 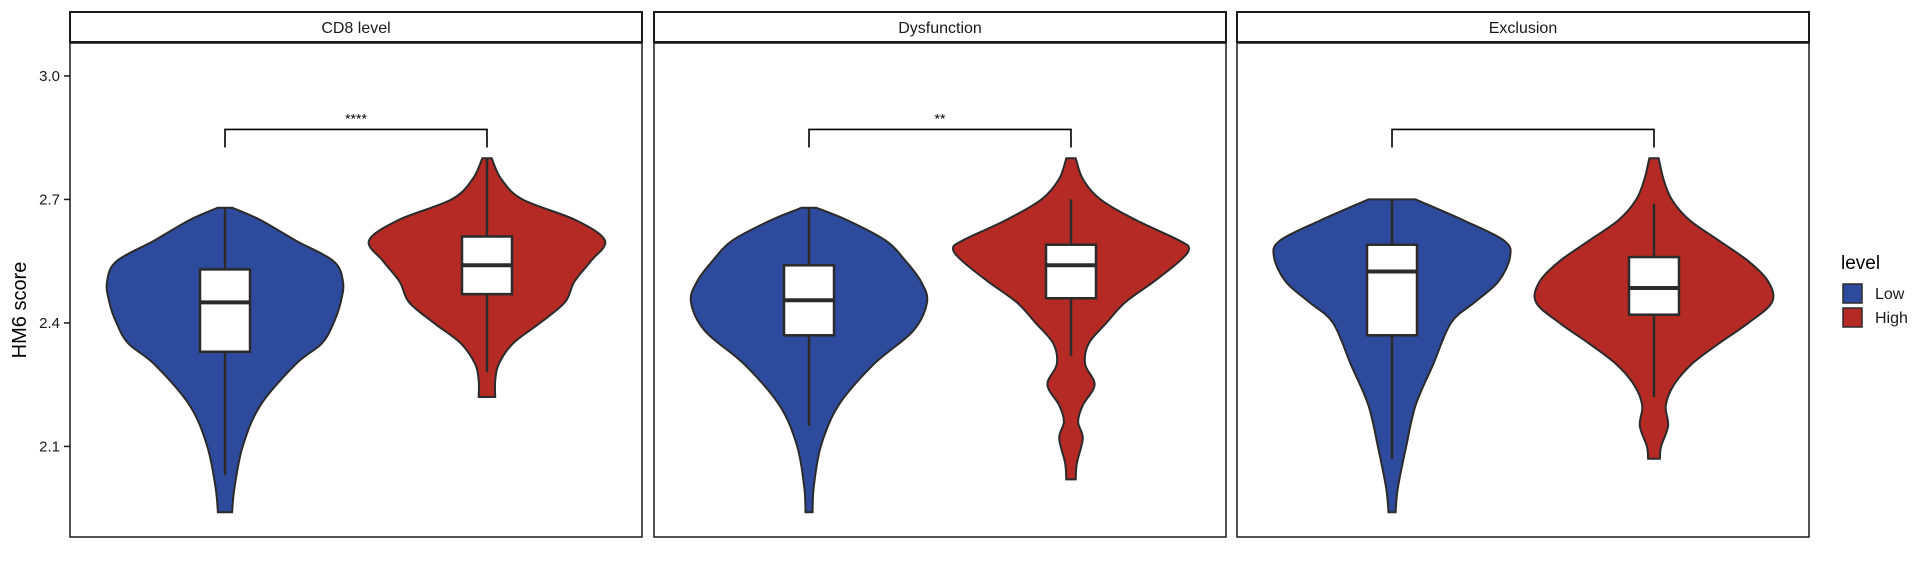 I want to click on legend-item-high: High, so click(x=1875, y=317).